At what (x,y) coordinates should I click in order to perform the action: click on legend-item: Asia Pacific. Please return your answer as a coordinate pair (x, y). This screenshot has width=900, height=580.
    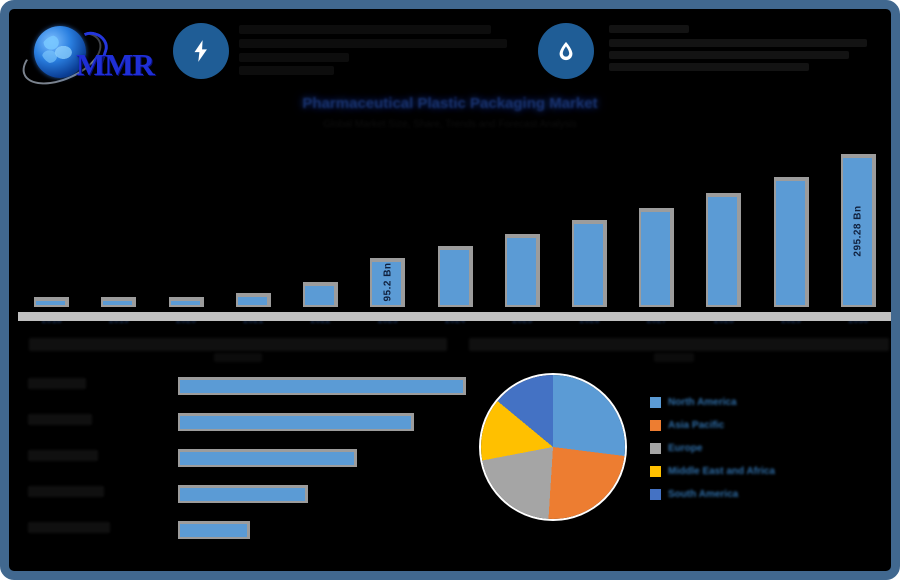
    Looking at the image, I should click on (740, 425).